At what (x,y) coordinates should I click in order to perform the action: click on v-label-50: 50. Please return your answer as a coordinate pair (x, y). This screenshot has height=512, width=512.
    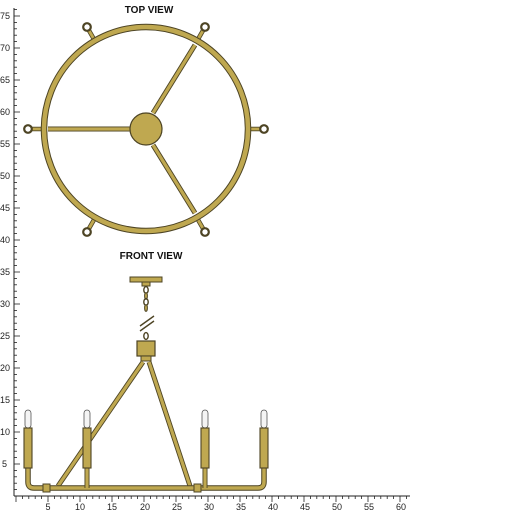
    Looking at the image, I should click on (5, 176).